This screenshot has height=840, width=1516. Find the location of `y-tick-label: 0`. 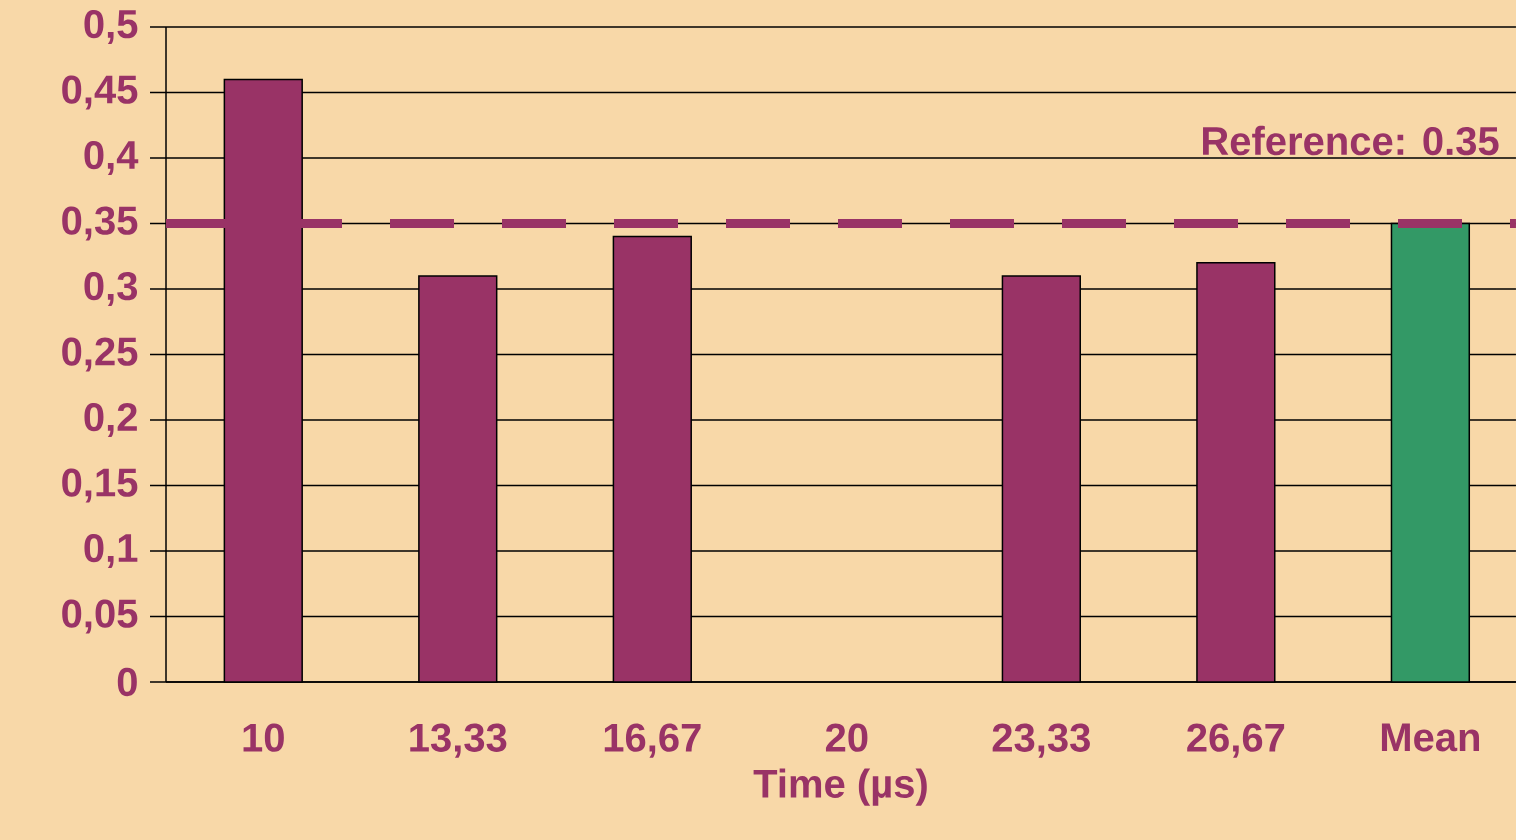

y-tick-label: 0 is located at coordinates (127, 682).